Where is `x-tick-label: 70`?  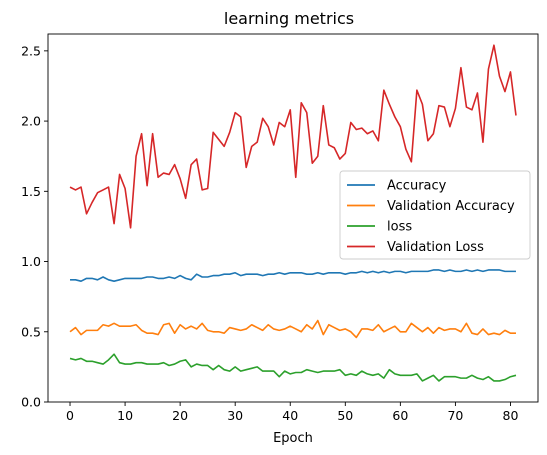
x-tick-label: 70 is located at coordinates (455, 415).